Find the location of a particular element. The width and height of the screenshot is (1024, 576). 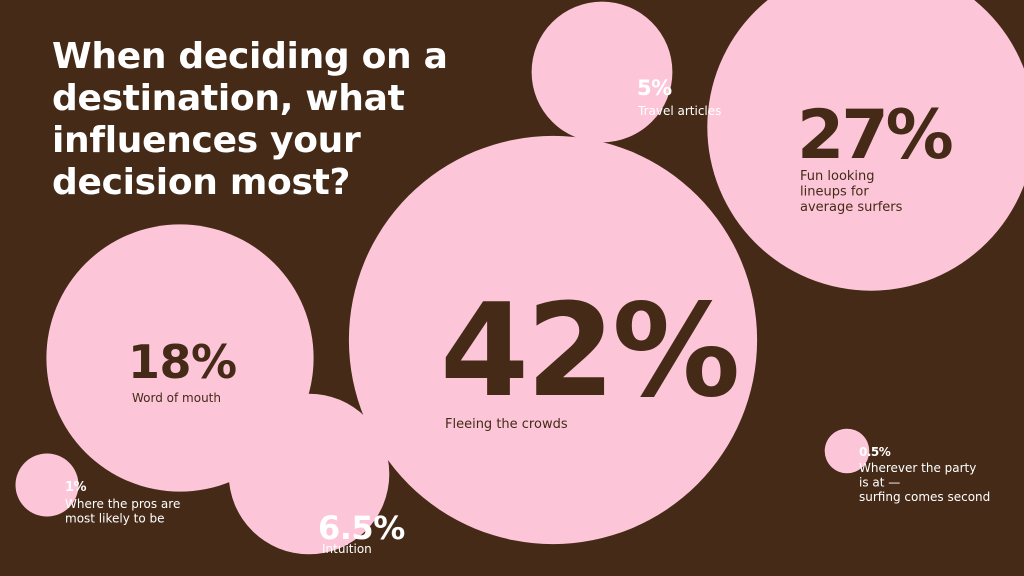

value-label-wherever-the-party-is-at-surfing-comes-second: 0.5% is located at coordinates (875, 452).